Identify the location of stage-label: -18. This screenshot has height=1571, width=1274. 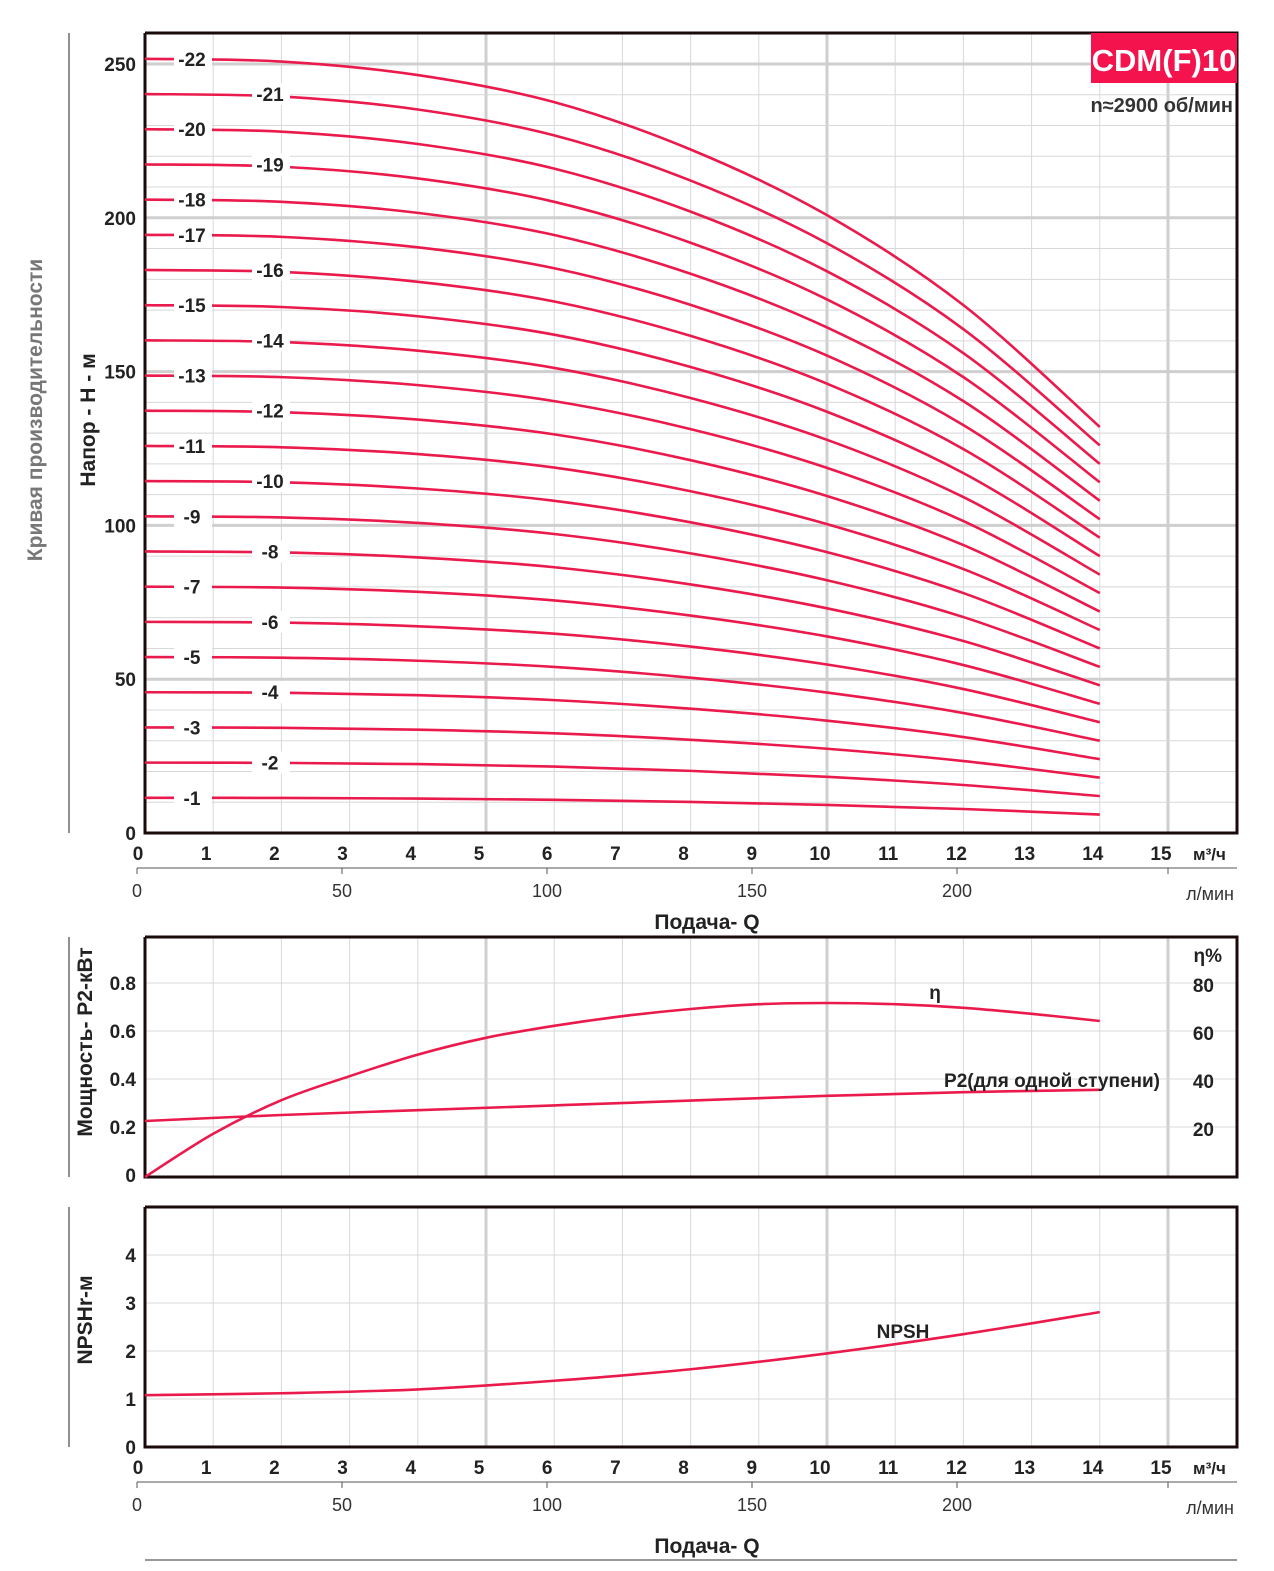
(191, 201).